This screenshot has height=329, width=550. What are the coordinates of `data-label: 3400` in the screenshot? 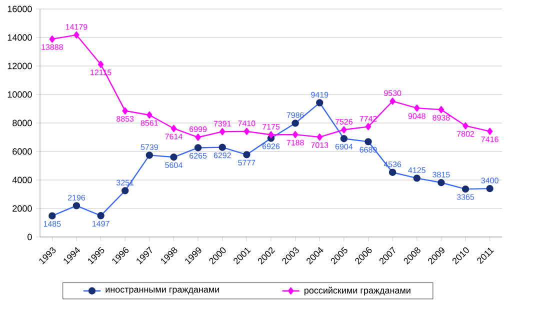 It's located at (489, 181).